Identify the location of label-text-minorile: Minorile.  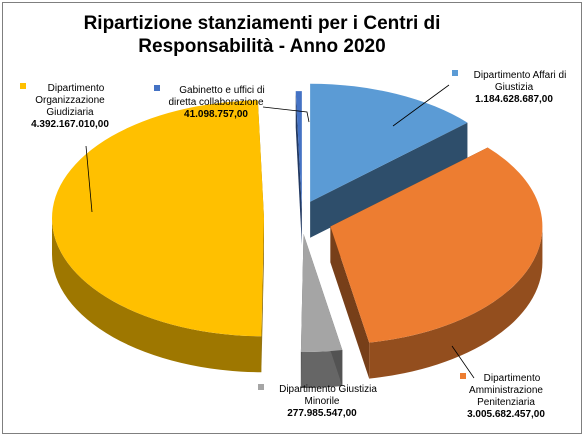
(321, 401).